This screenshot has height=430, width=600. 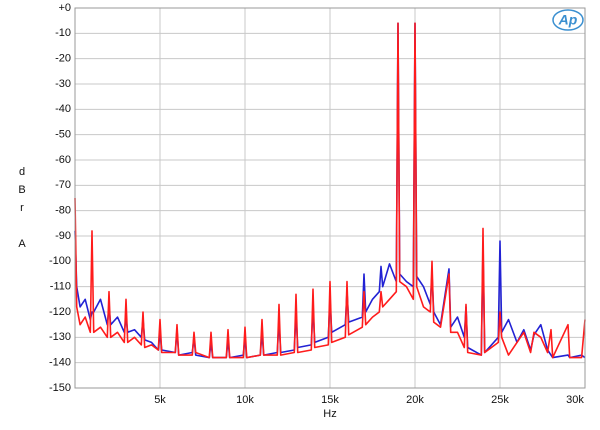 I want to click on y-axis-label: B, so click(x=21, y=190).